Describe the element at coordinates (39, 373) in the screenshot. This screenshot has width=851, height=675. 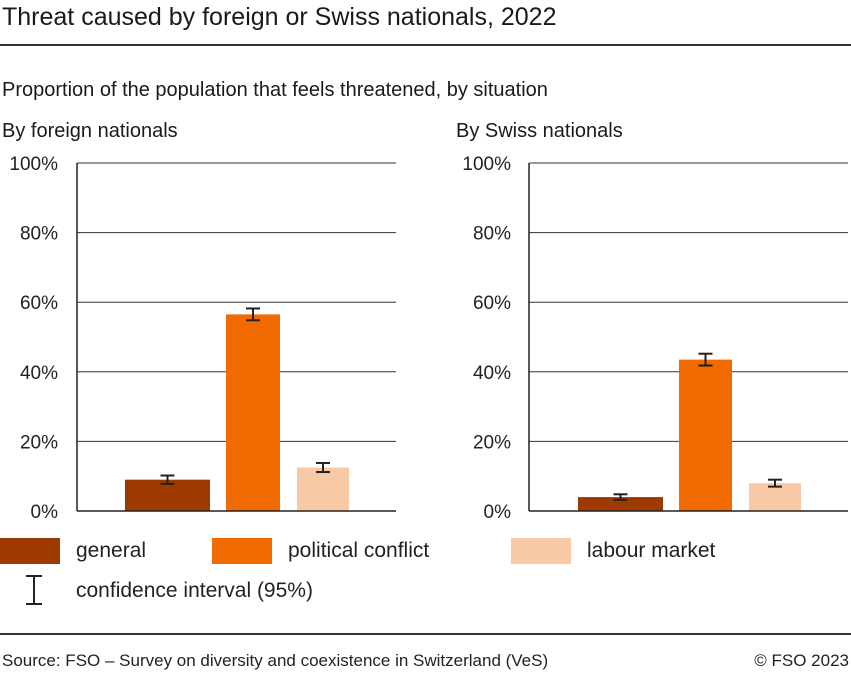
I see `y-tick-label-foreign-2: 40%` at that location.